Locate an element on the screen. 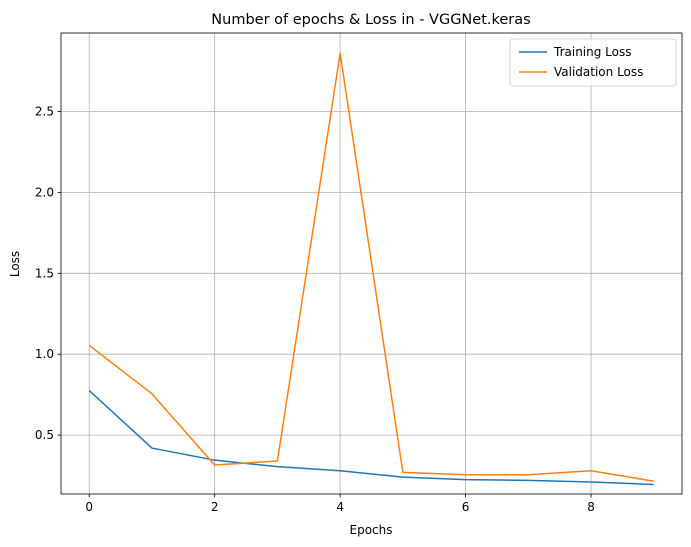 The height and width of the screenshot is (547, 691). y-tick-label: 1.5 is located at coordinates (44, 273).